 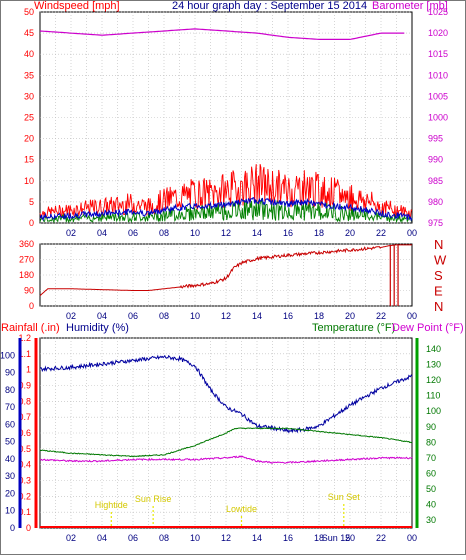 I want to click on humidity-series, so click(x=226, y=394).